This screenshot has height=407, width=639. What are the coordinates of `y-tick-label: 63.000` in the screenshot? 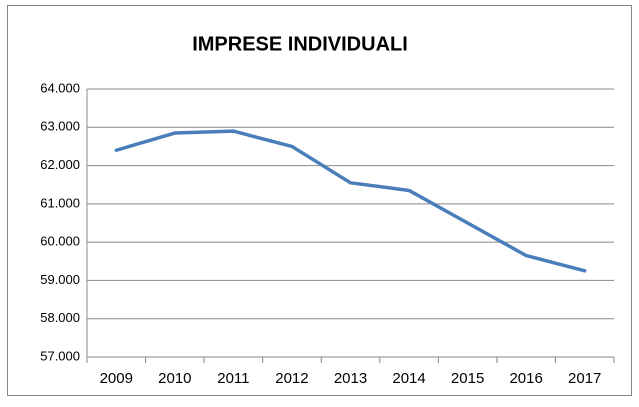 It's located at (60, 126).